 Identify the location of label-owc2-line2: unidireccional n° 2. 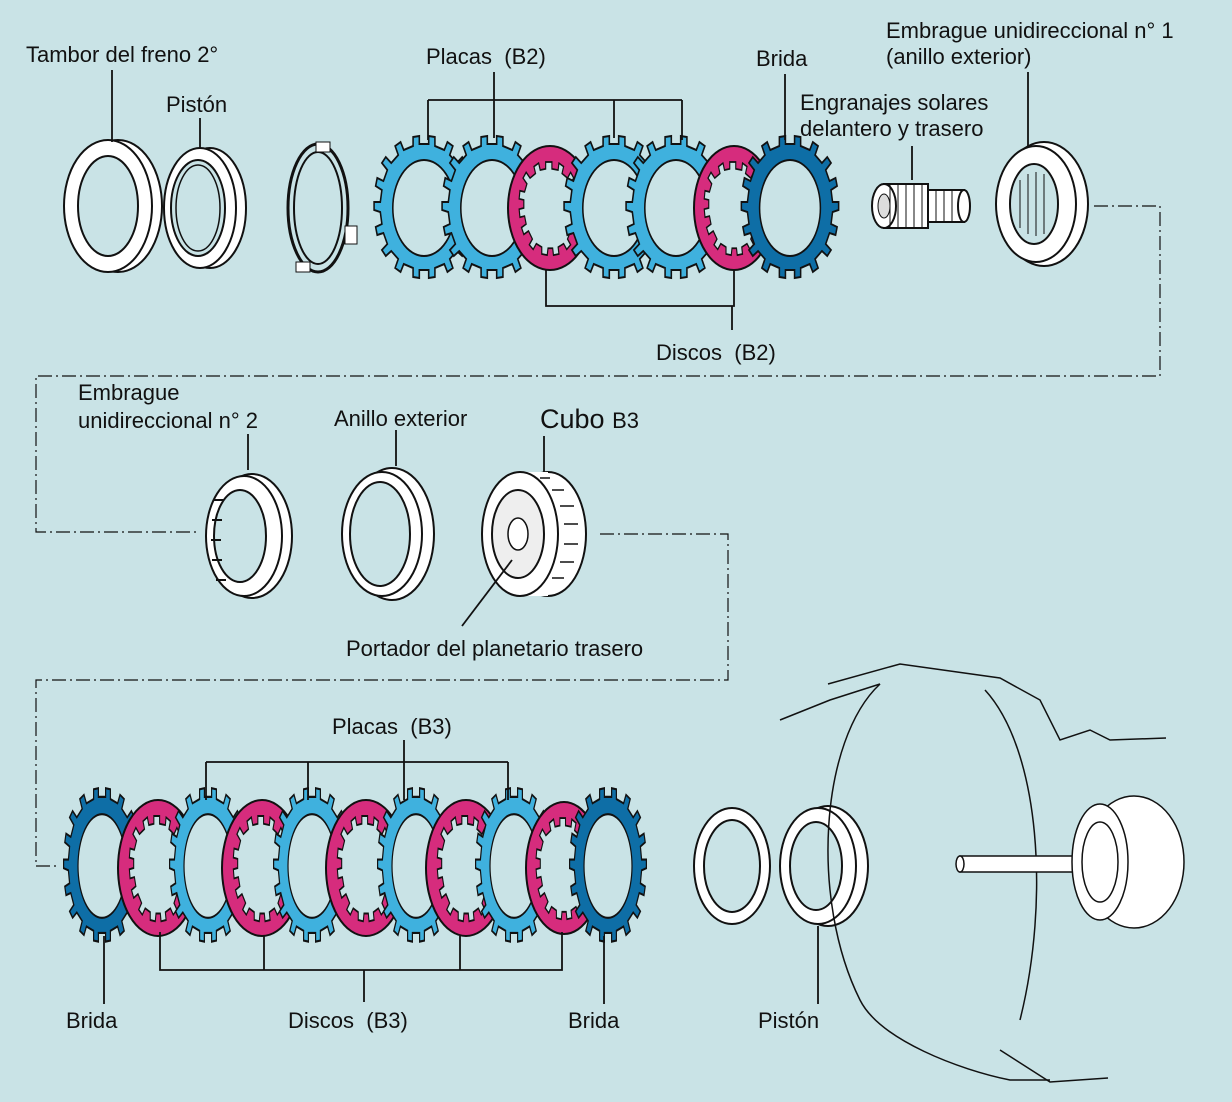
(168, 420).